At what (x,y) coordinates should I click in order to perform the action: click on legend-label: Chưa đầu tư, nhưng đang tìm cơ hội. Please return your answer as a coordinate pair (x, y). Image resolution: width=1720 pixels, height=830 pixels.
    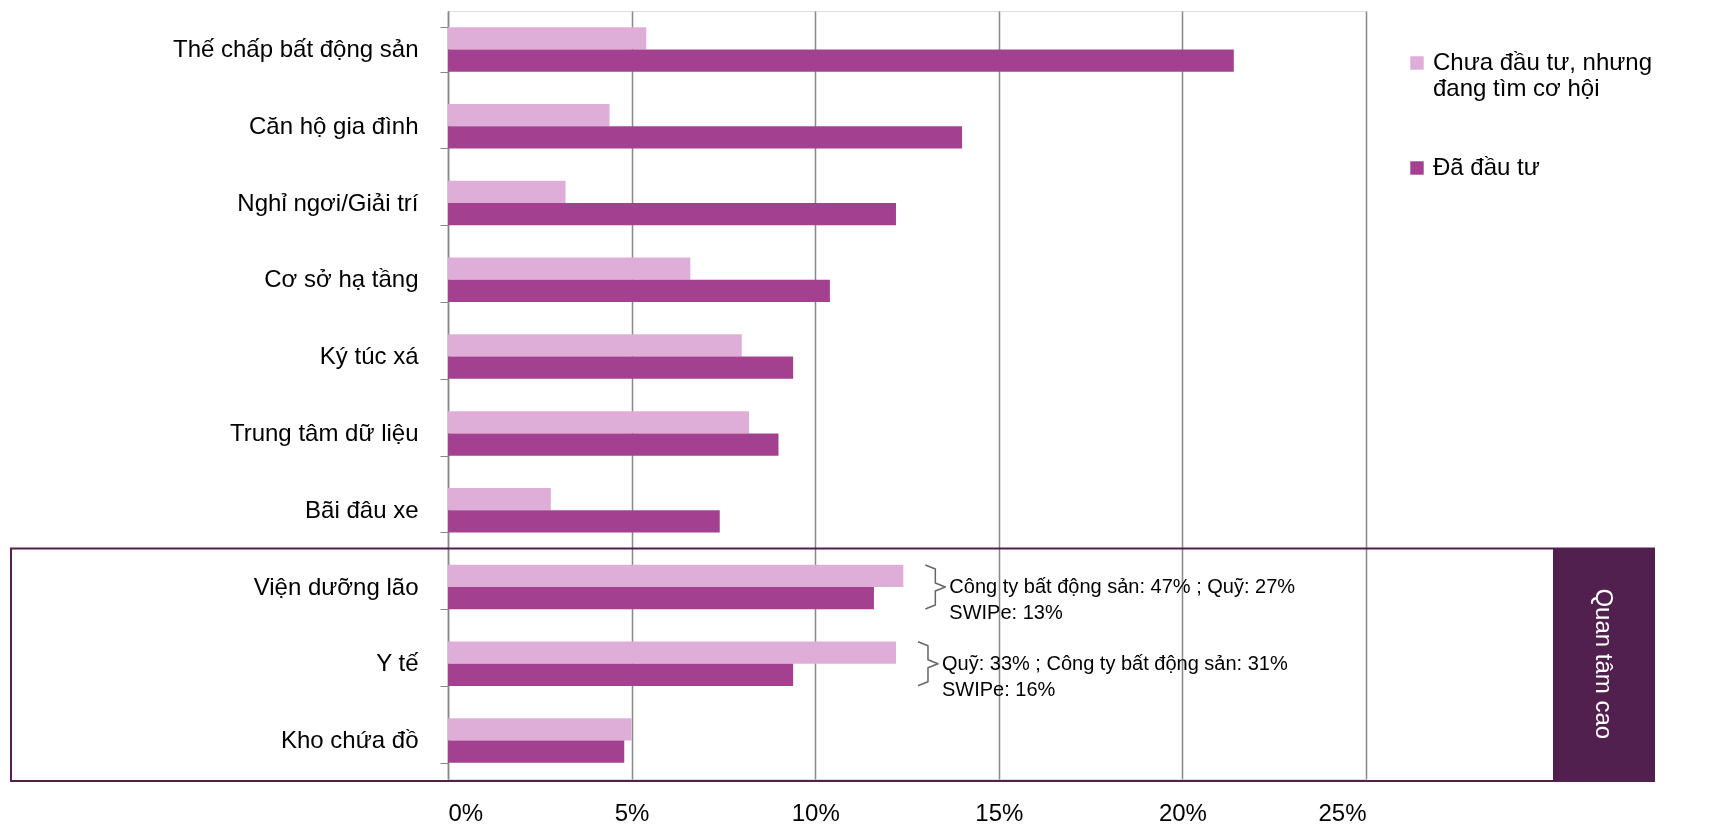
    Looking at the image, I should click on (1542, 74).